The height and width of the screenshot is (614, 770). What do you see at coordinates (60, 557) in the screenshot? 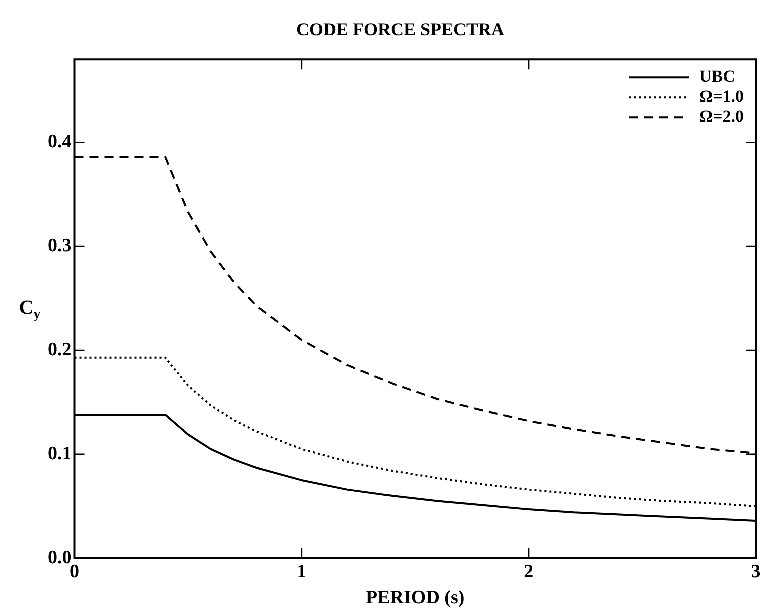
I see `y-tick-label: 0.0` at bounding box center [60, 557].